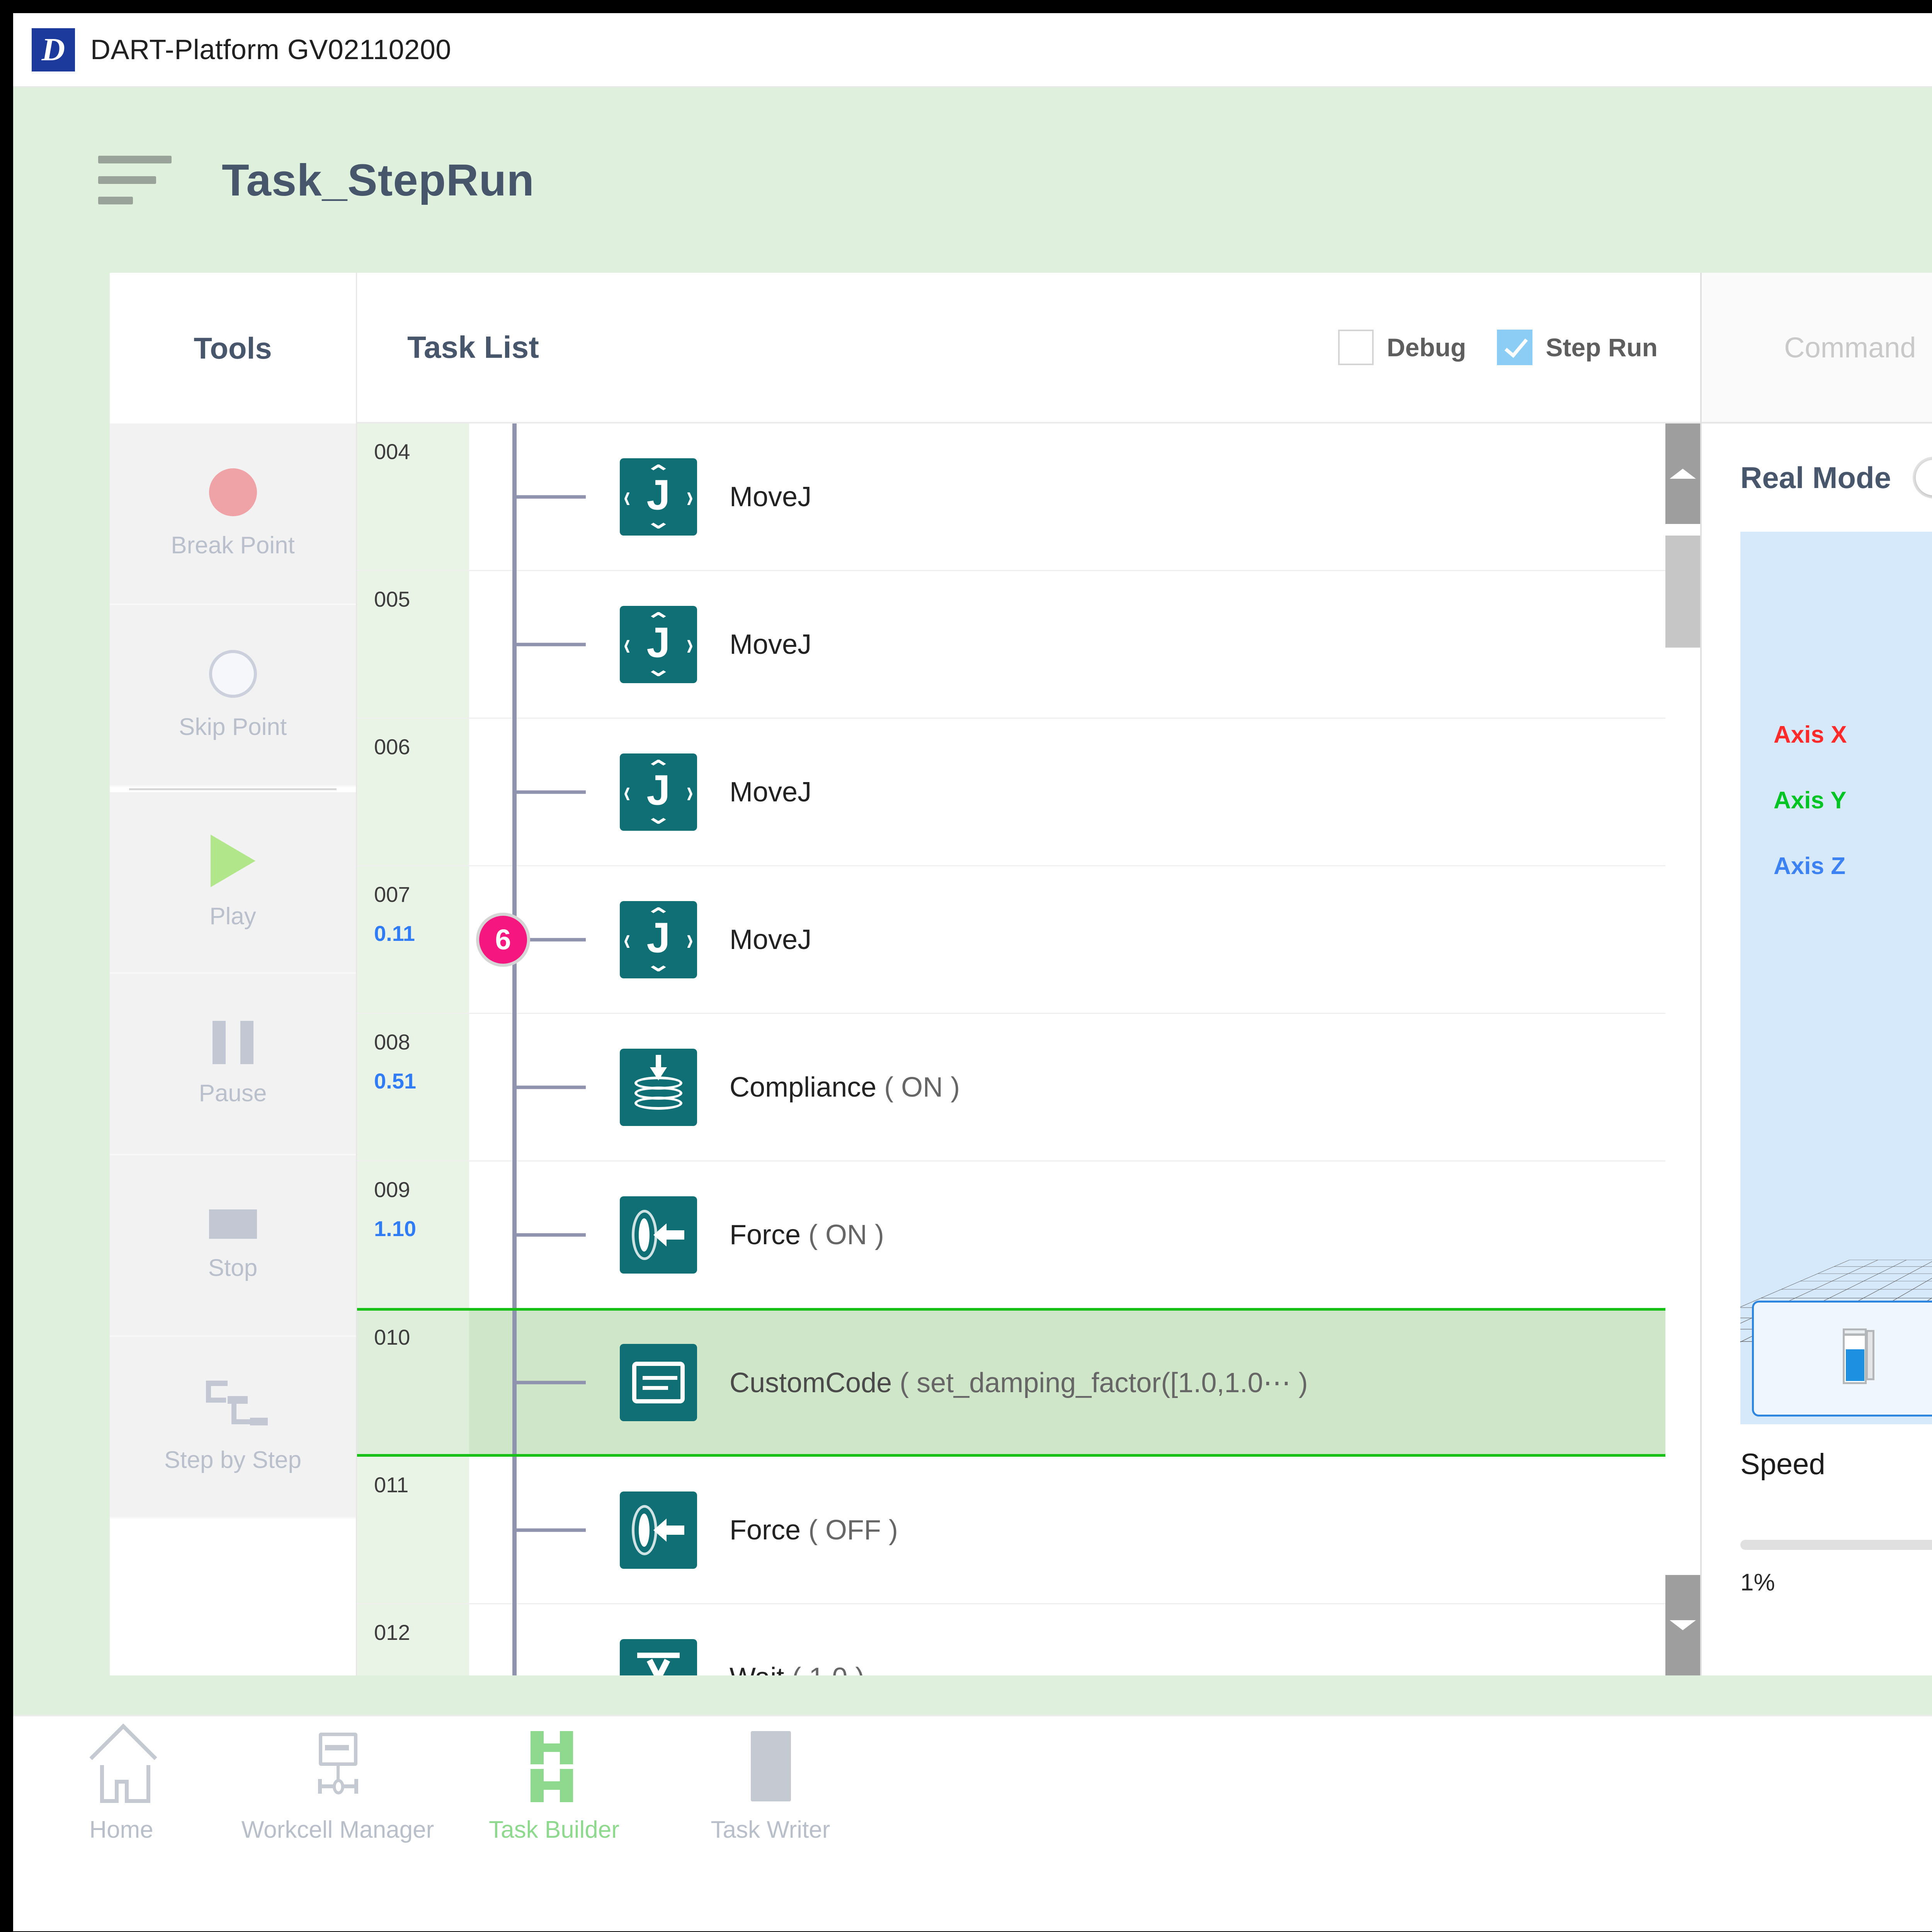 The width and height of the screenshot is (1932, 1932). What do you see at coordinates (1011, 1087) in the screenshot?
I see `table-row: 008 0.51 Compliance ( ON )` at bounding box center [1011, 1087].